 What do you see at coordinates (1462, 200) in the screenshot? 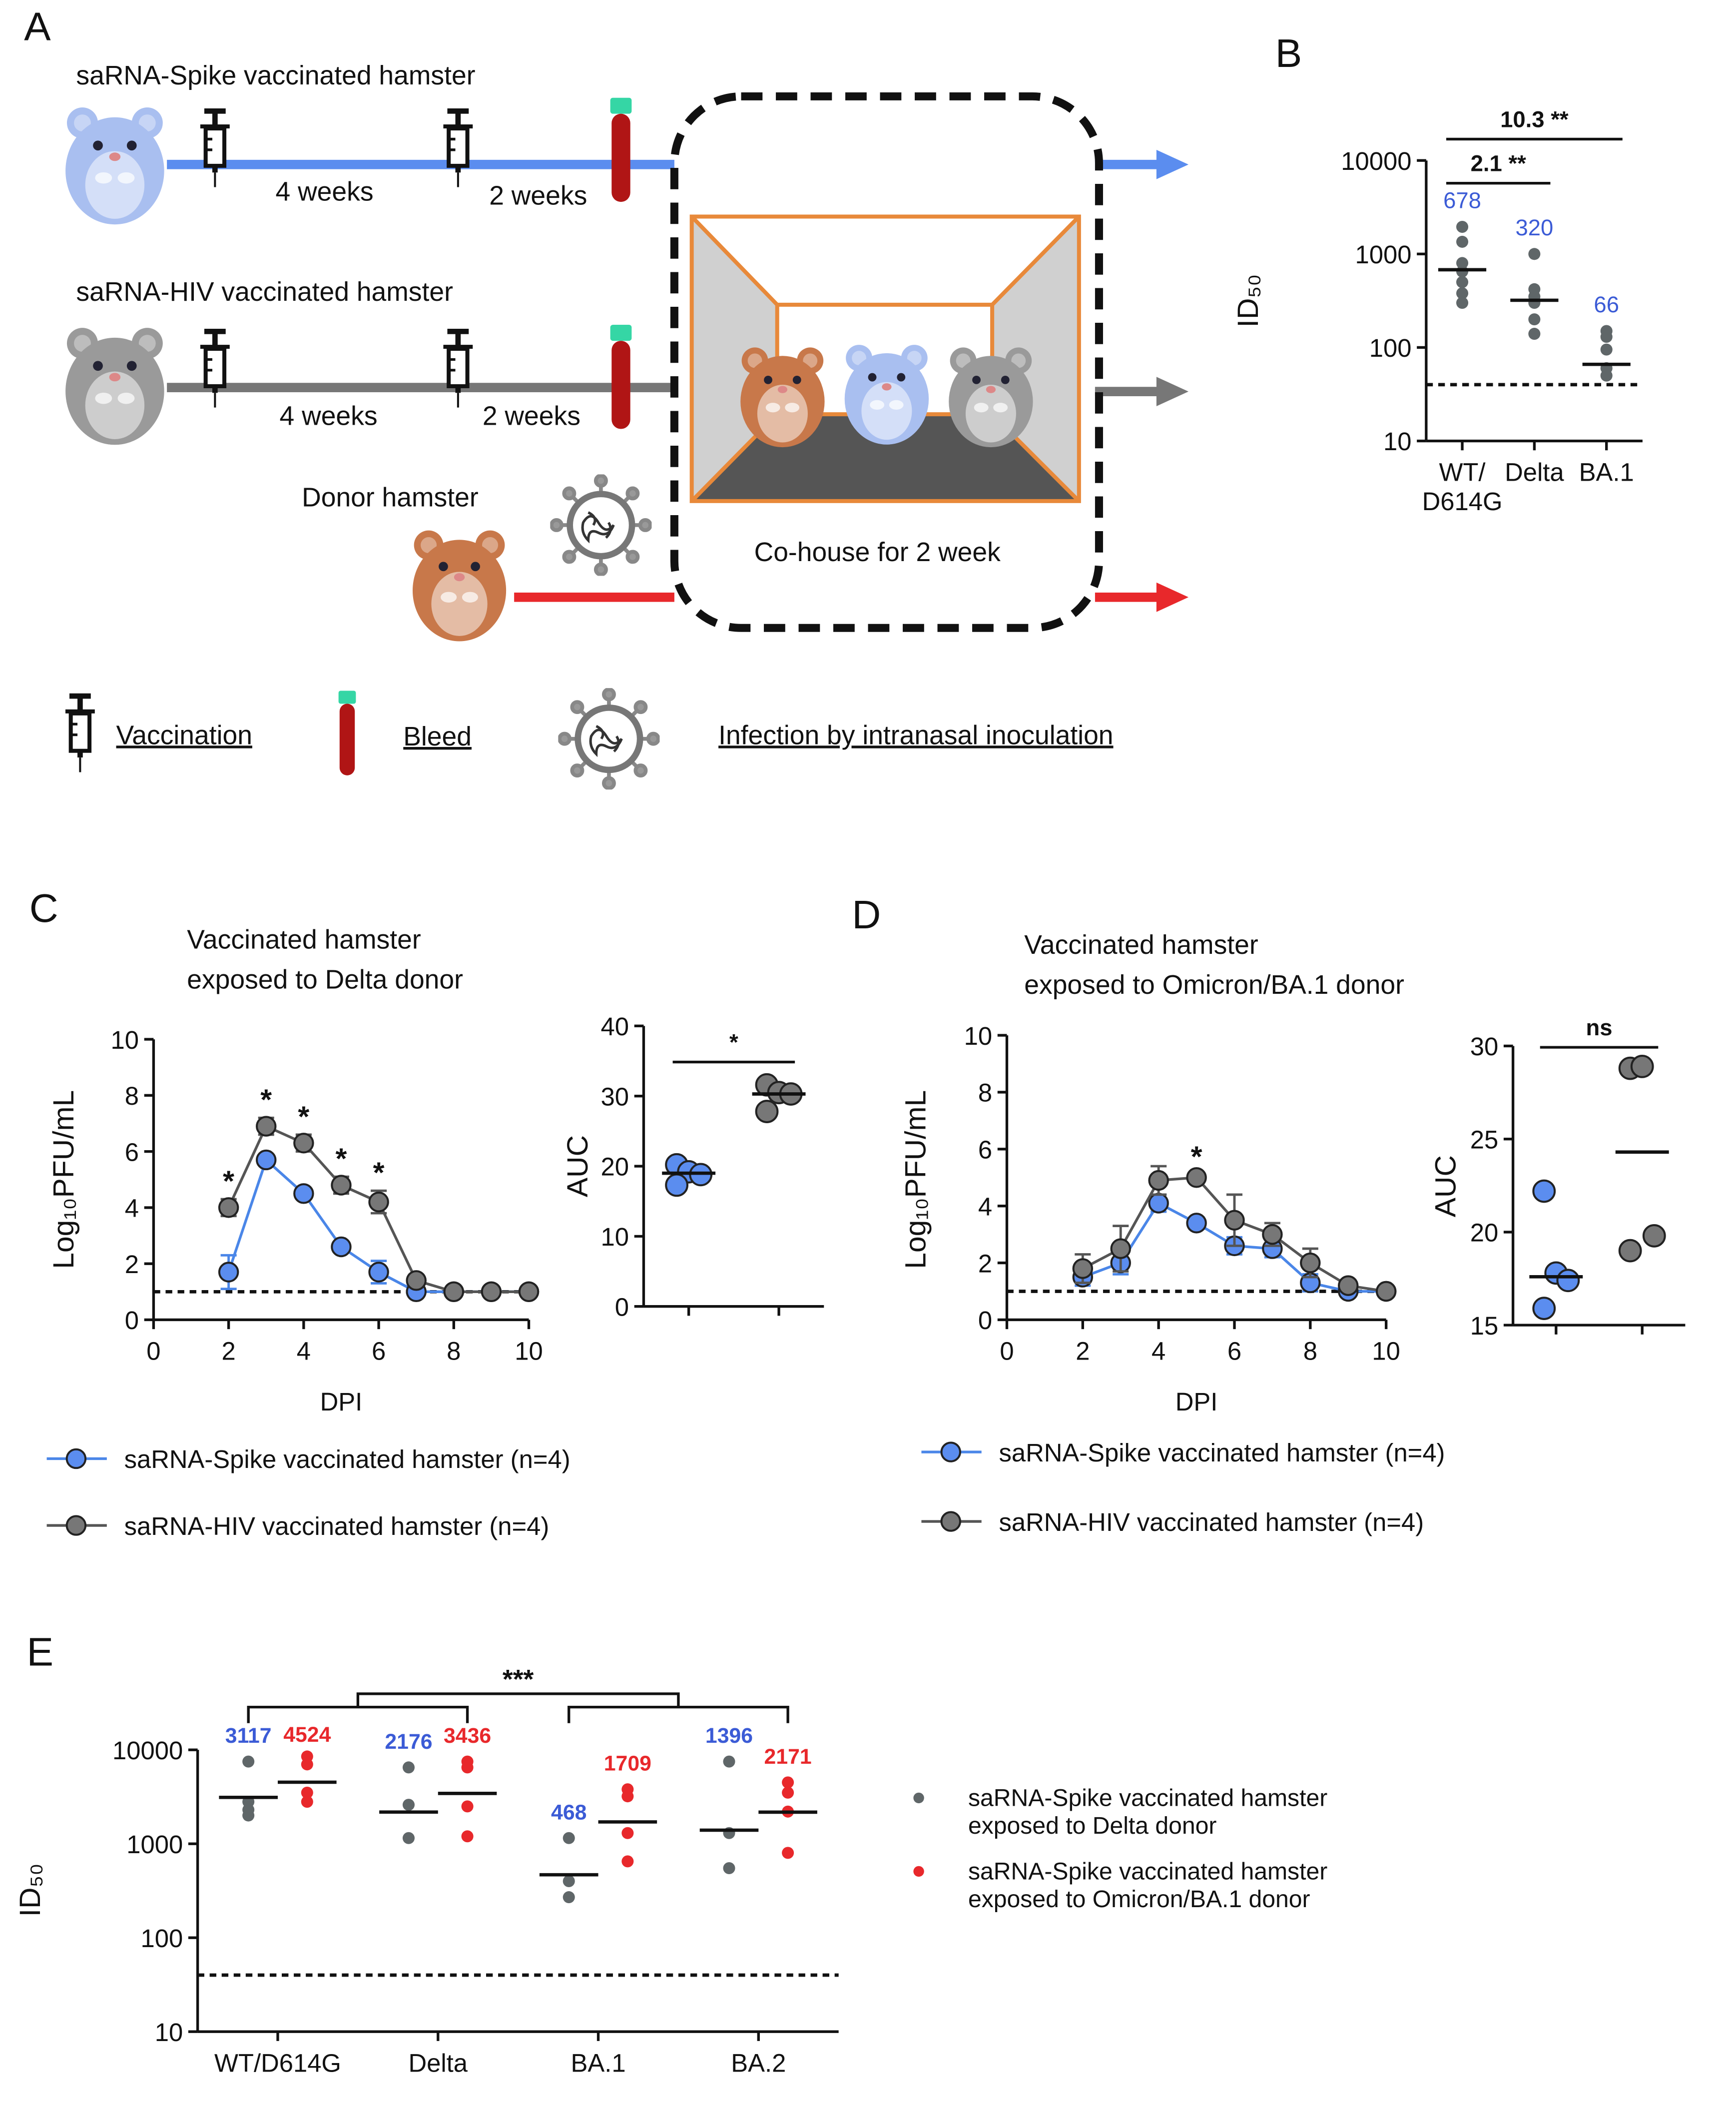
I see `mean-label: 678` at bounding box center [1462, 200].